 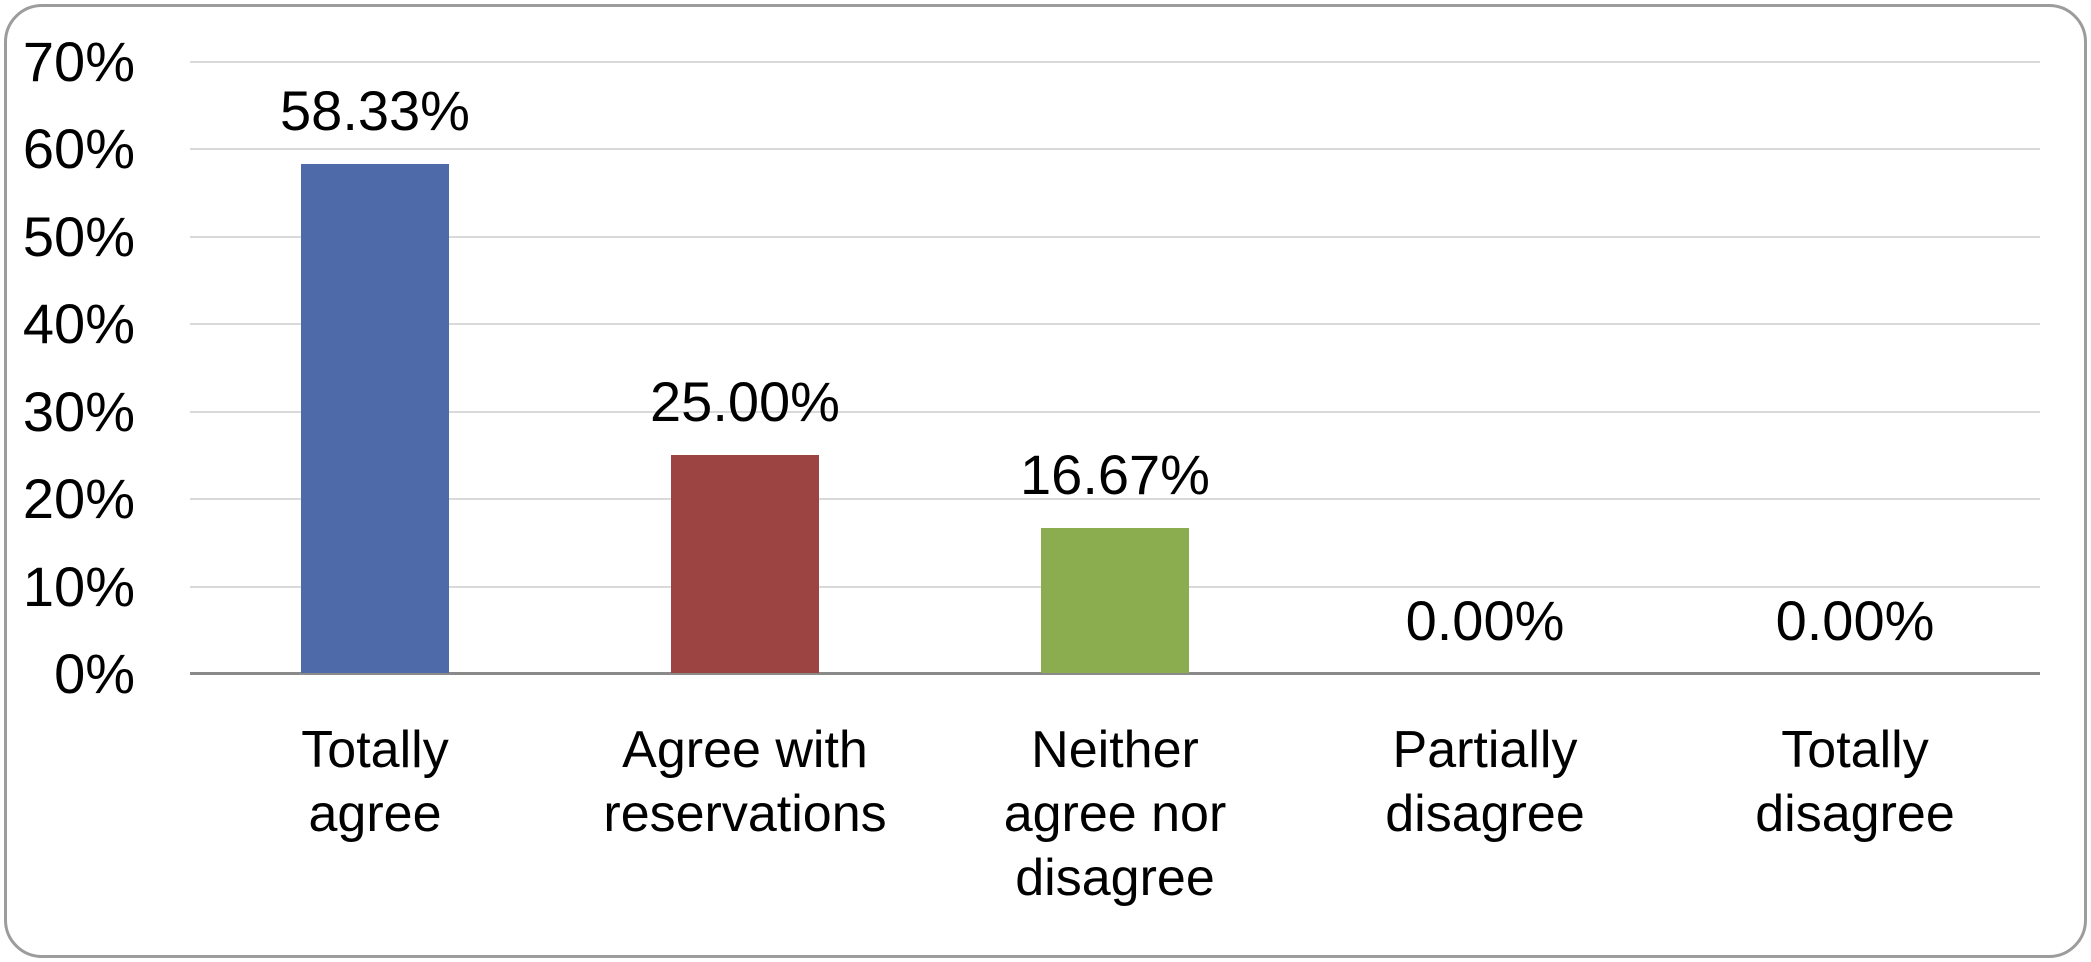 What do you see at coordinates (78, 498) in the screenshot?
I see `y-tick-label: 20%` at bounding box center [78, 498].